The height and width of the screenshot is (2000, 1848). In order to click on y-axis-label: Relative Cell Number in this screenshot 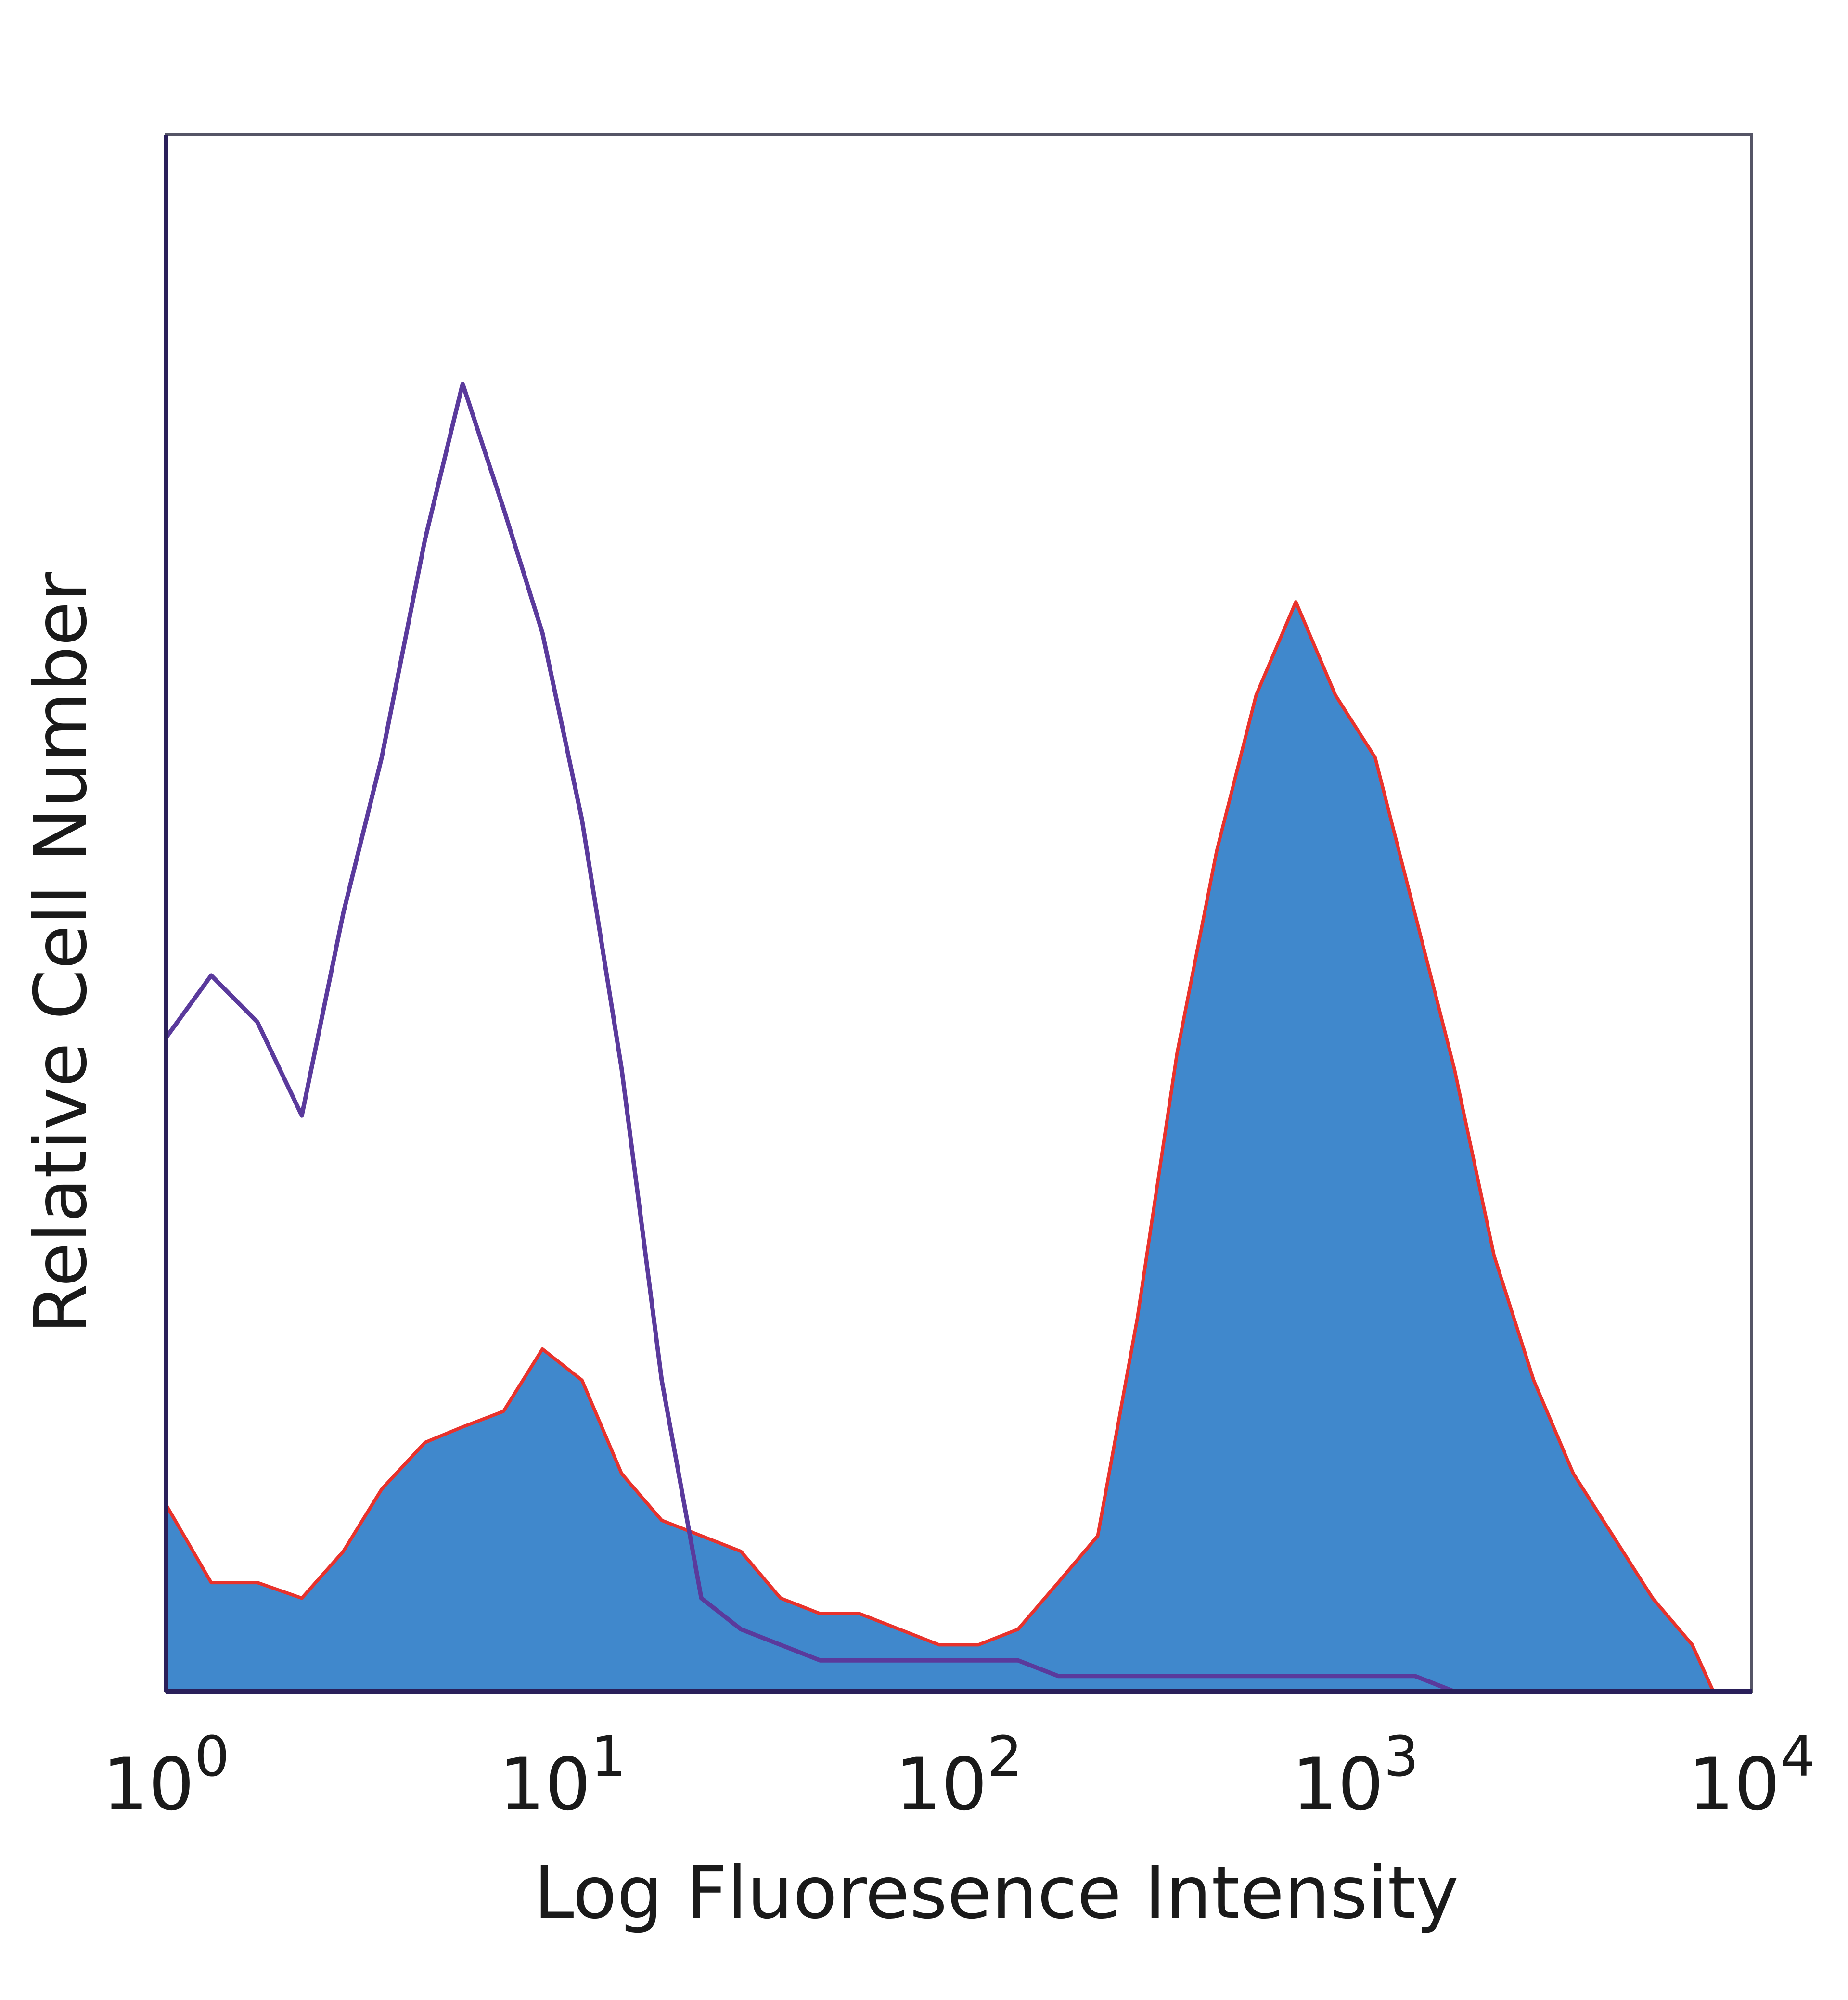, I will do `click(61, 953)`.